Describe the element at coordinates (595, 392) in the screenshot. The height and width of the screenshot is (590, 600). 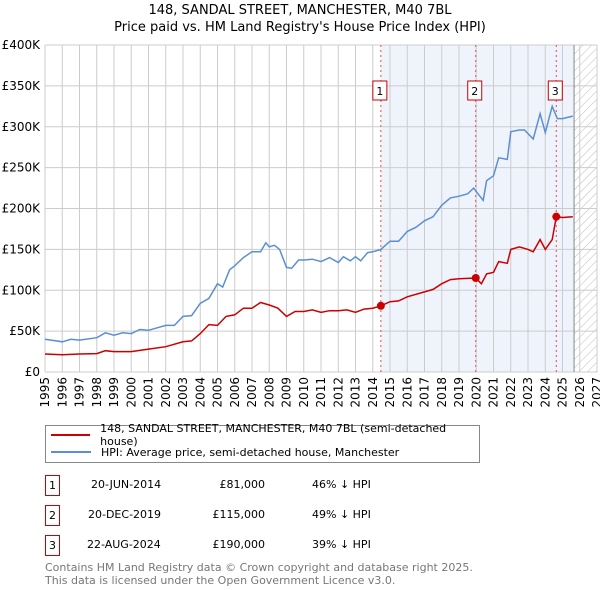
I see `x-tick-label: 2027` at that location.